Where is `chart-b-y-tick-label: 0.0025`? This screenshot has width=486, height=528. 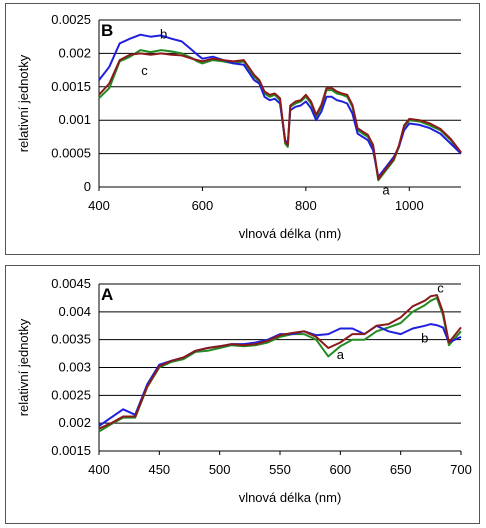
chart-b-y-tick-label: 0.0025 is located at coordinates (71, 19).